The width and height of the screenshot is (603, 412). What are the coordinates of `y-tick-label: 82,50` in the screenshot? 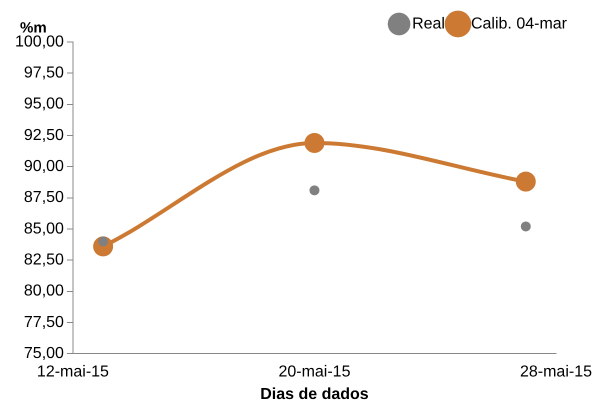 It's located at (44, 260).